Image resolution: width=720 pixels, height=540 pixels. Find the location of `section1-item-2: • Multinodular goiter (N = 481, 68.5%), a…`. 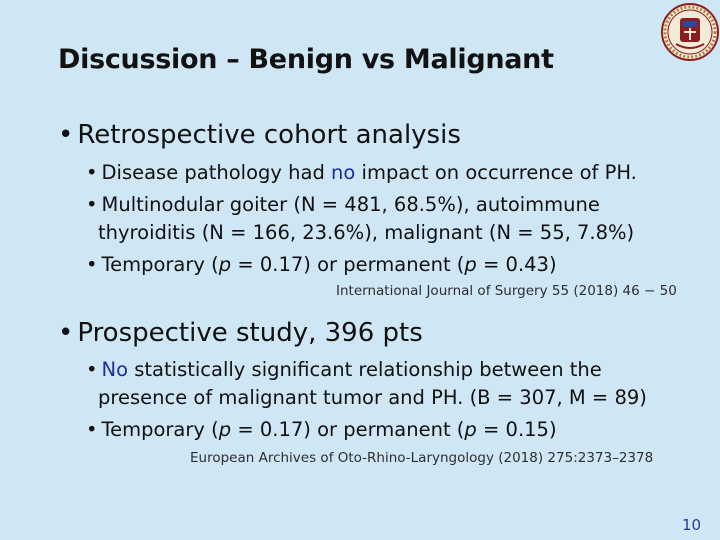

section1-item-2: • Multinodular goiter (N = 481, 68.5%), a… is located at coordinates (343, 205).